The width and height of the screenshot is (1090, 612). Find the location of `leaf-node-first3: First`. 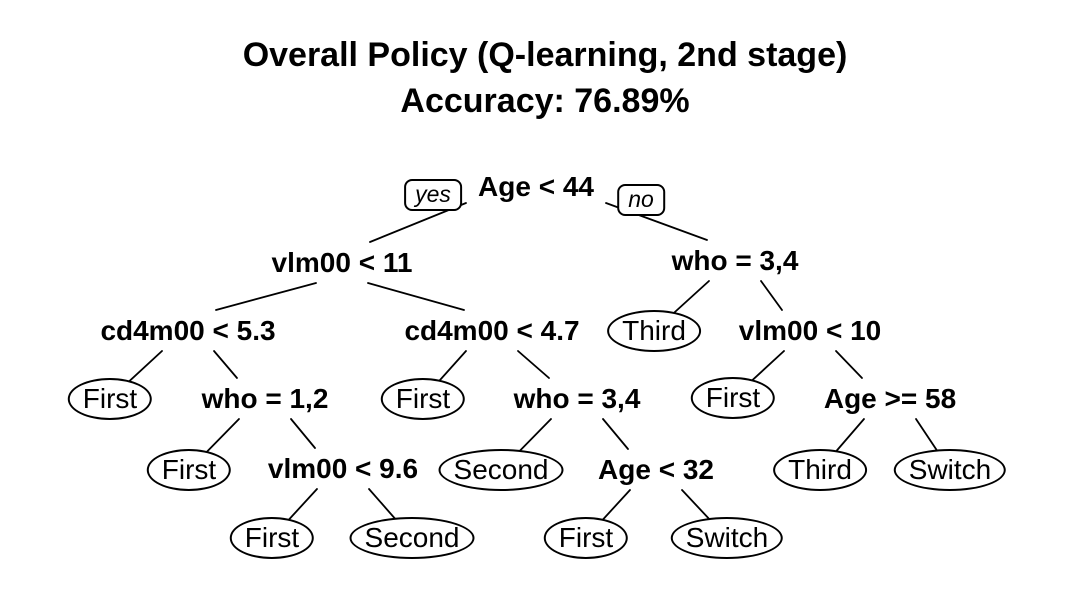

leaf-node-first3: First is located at coordinates (733, 398).